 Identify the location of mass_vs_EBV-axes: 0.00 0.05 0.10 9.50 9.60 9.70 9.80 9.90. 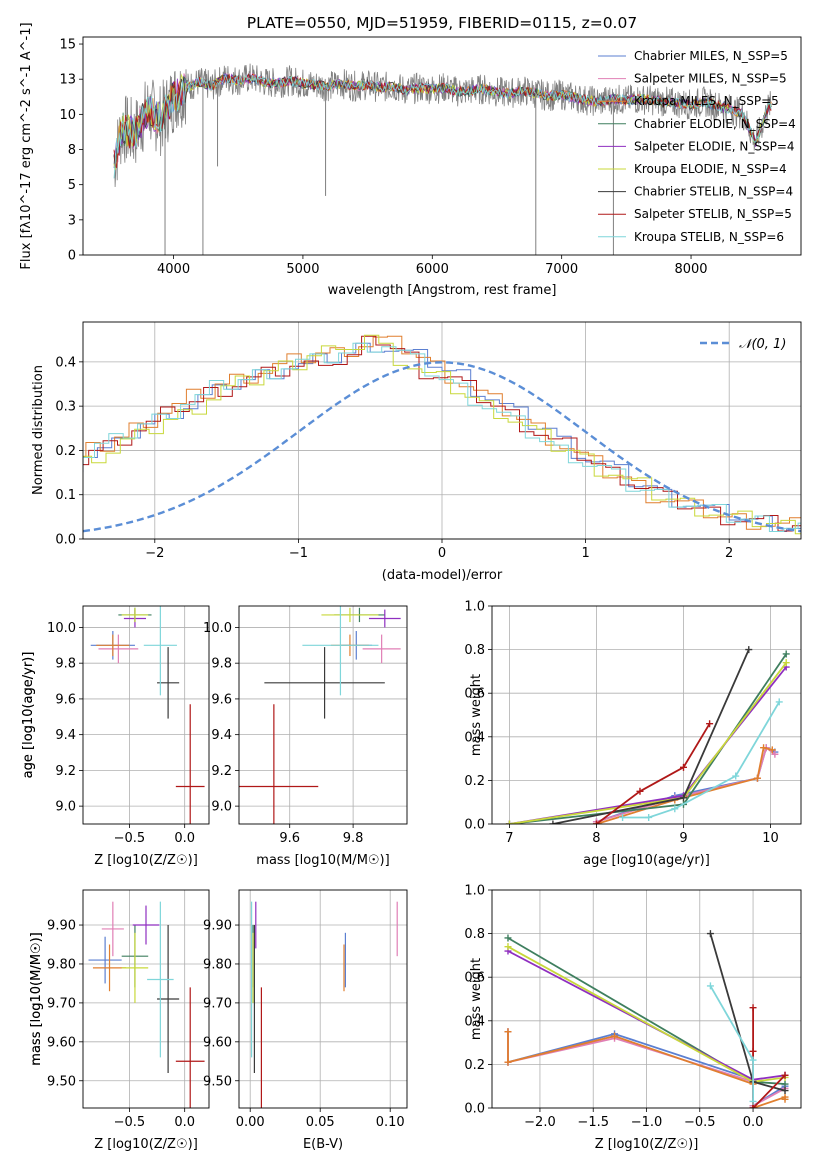
(305, 1010).